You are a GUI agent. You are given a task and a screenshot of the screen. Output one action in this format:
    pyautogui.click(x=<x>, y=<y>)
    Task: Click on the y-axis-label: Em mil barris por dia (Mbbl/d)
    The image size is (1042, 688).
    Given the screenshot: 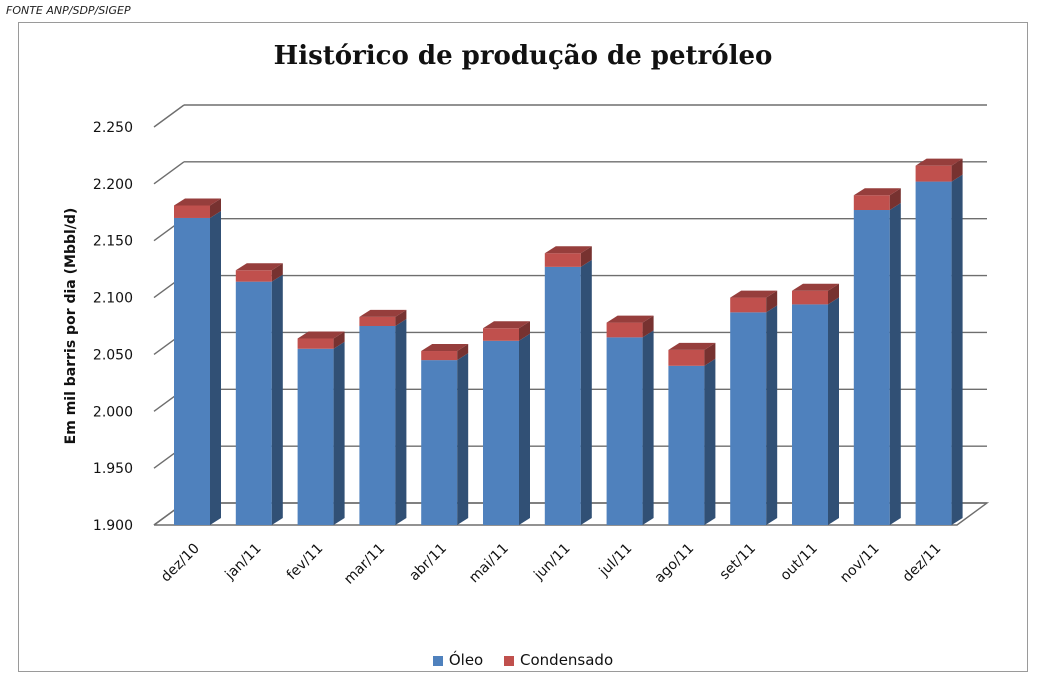 What is the action you would take?
    pyautogui.click(x=71, y=326)
    